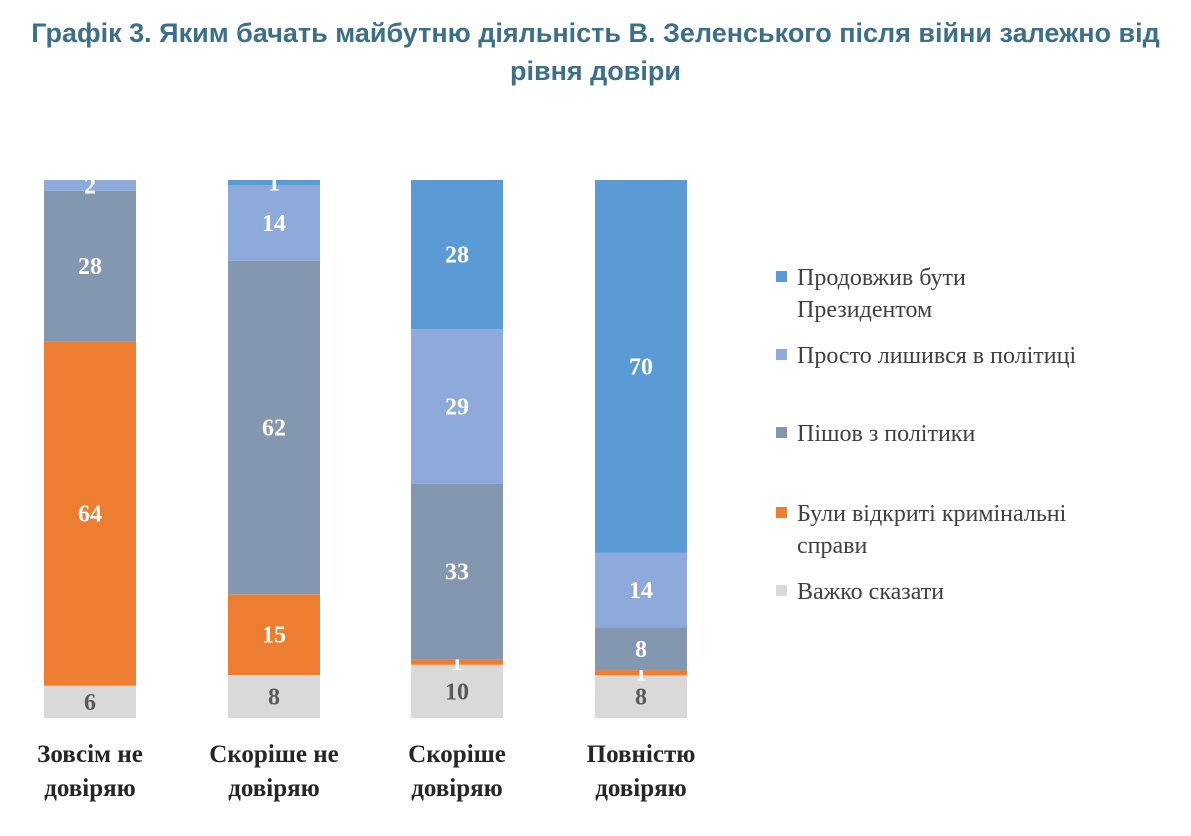 Image resolution: width=1191 pixels, height=836 pixels. Describe the element at coordinates (457, 754) in the screenshot. I see `category-label: Скоріше` at that location.